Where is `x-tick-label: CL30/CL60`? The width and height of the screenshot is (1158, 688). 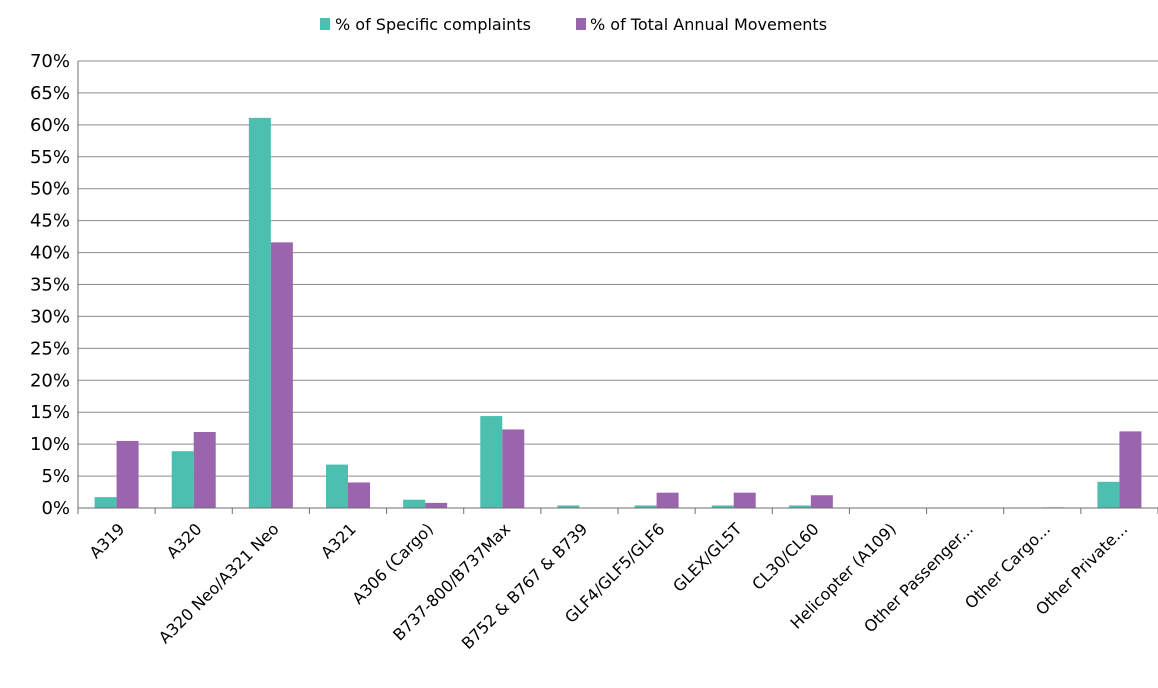 x-tick-label: CL30/CL60 is located at coordinates (785, 556).